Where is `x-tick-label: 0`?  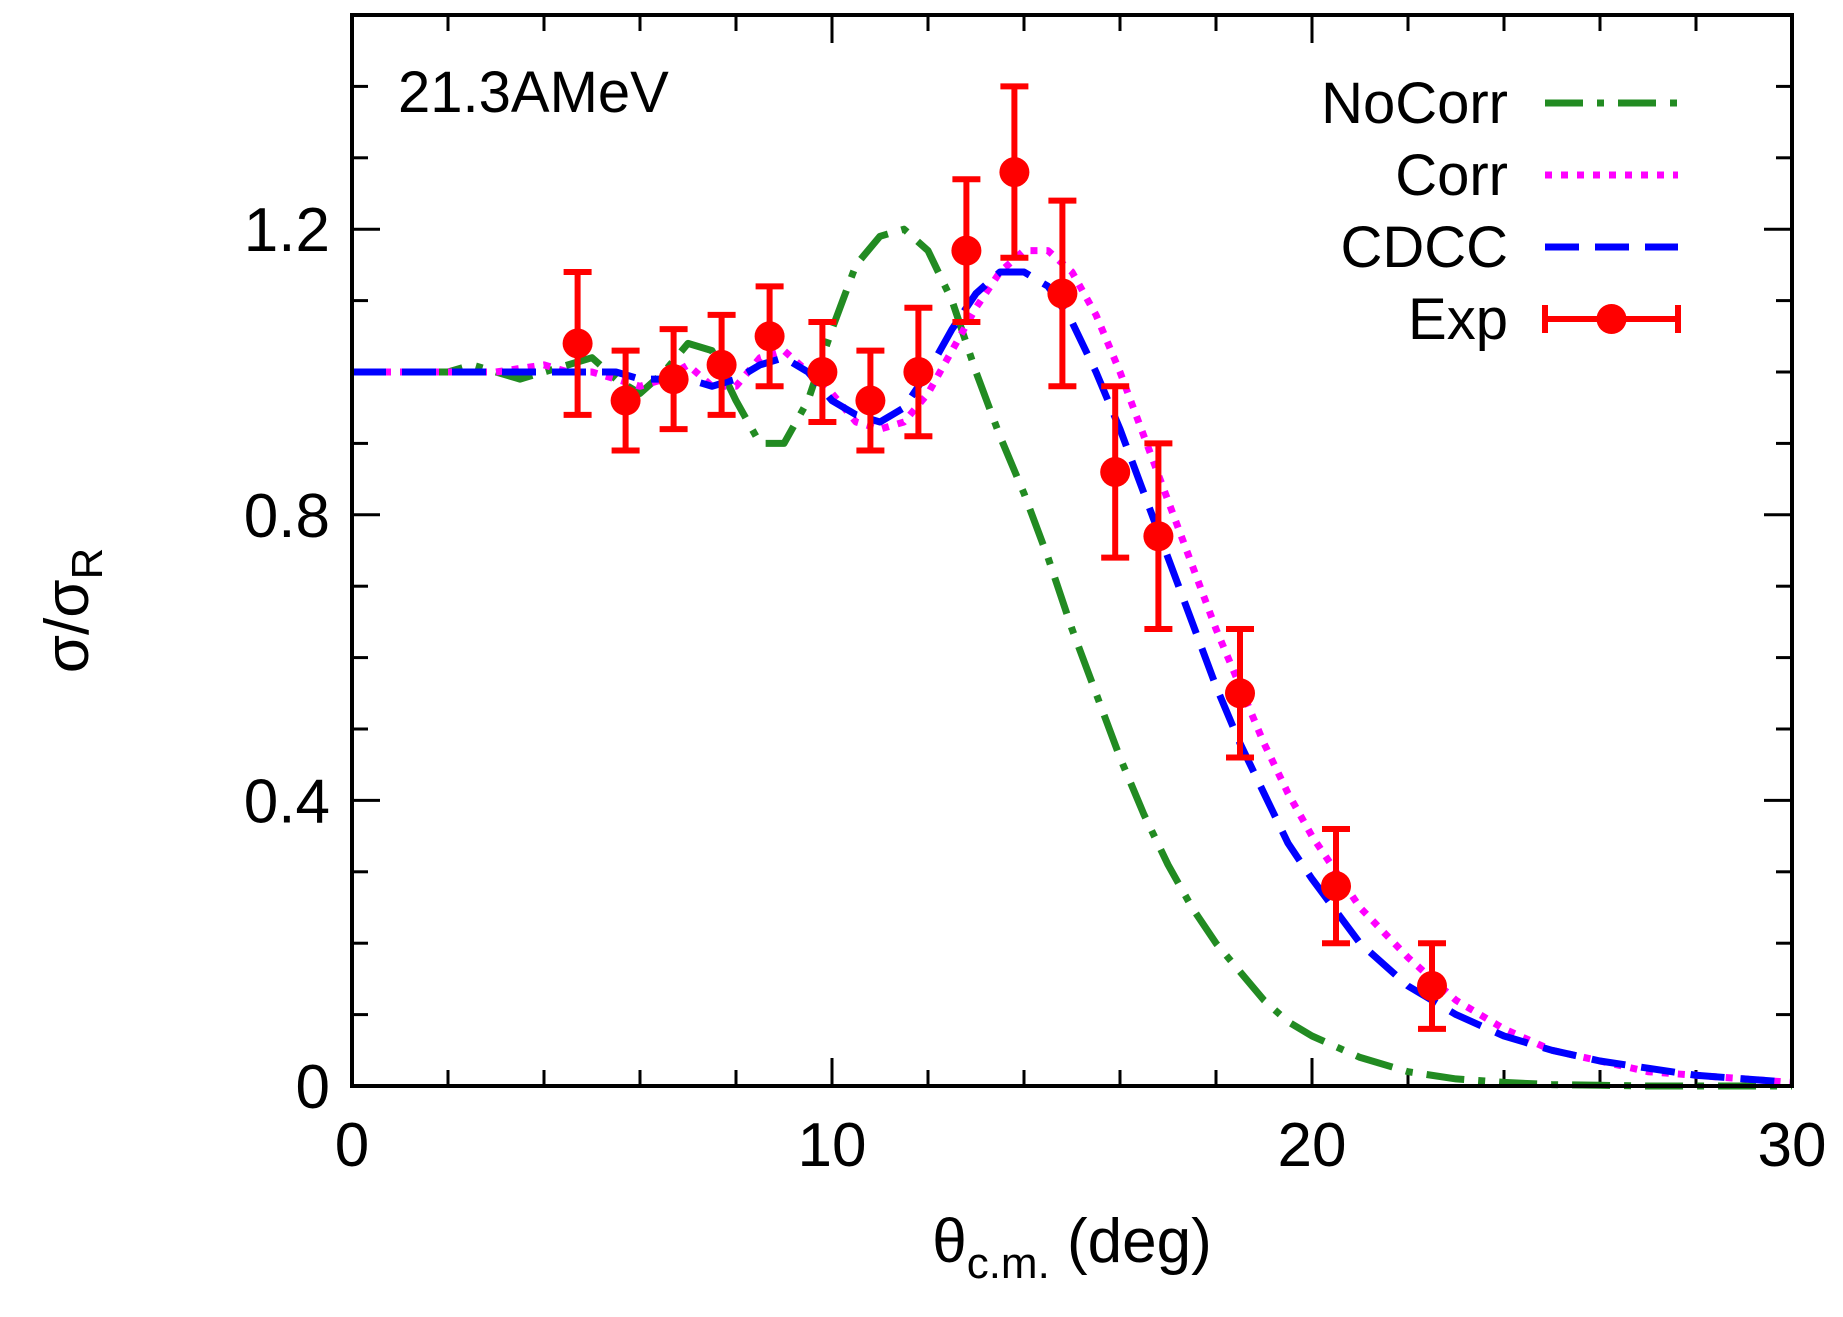
x-tick-label: 0 is located at coordinates (352, 1145).